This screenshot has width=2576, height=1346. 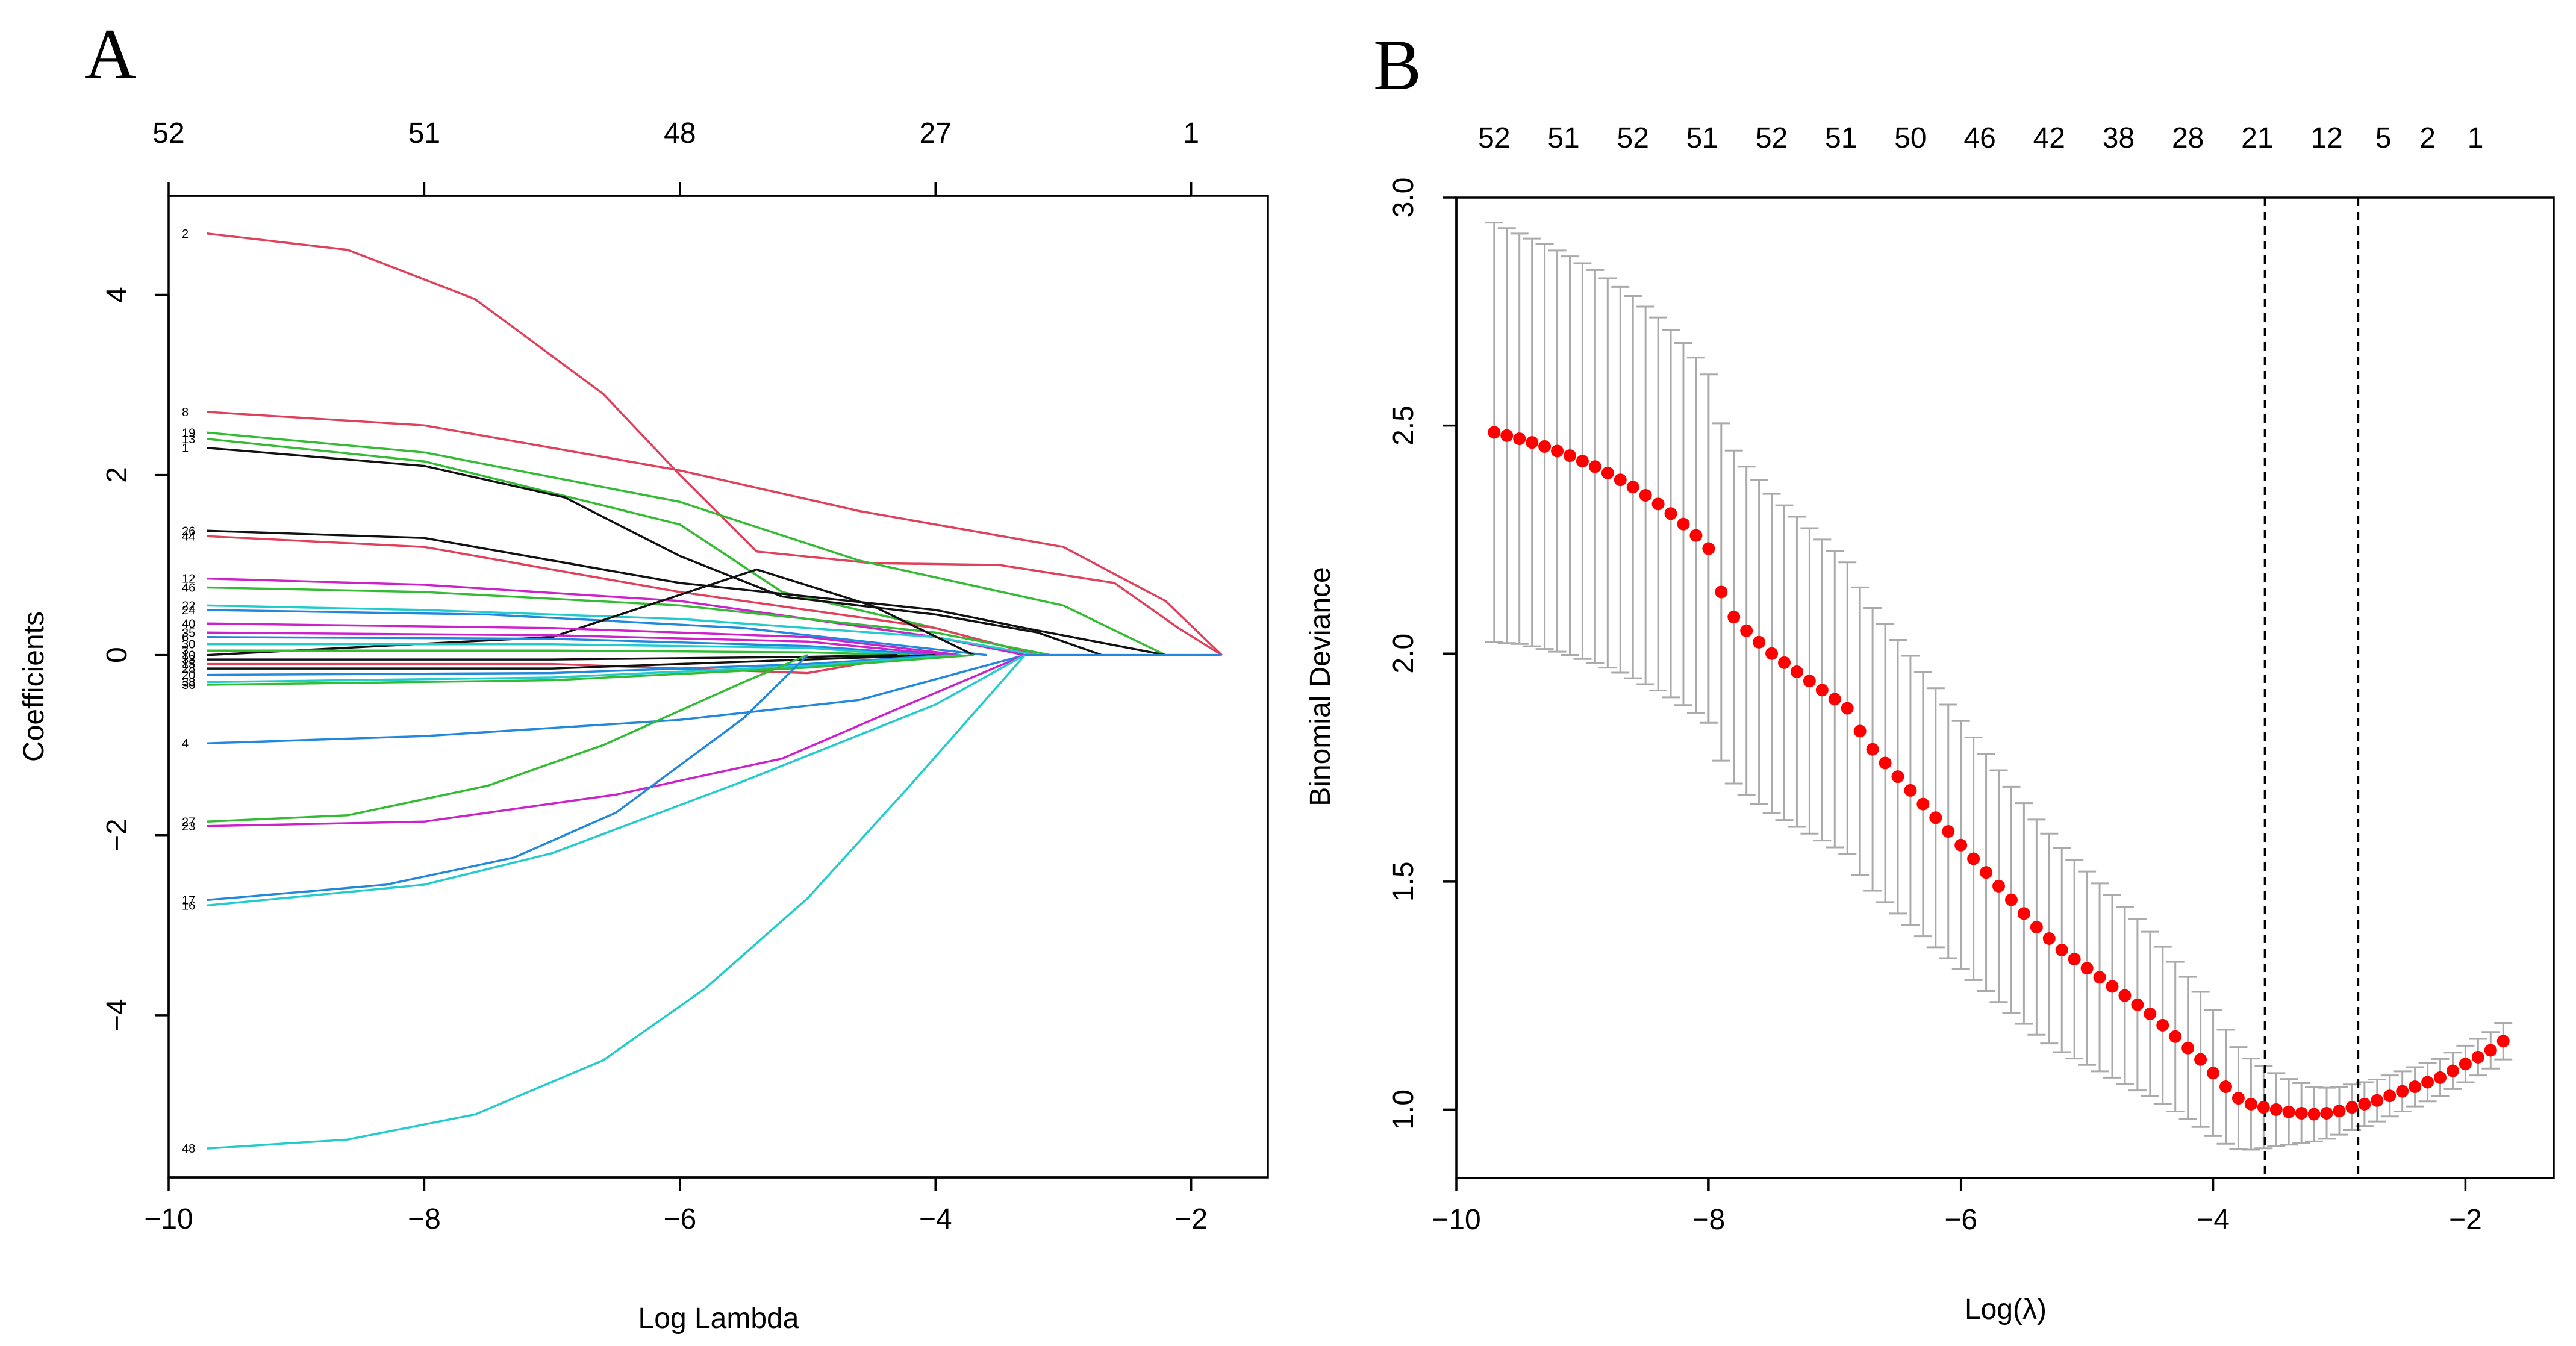 What do you see at coordinates (1910, 138) in the screenshot?
I see `top-tick-label: 50` at bounding box center [1910, 138].